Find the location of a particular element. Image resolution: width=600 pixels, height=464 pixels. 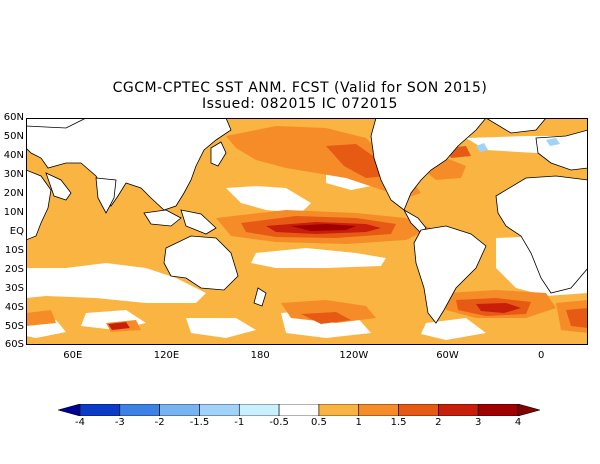

colorbar-tick-label: 3 is located at coordinates (478, 422).